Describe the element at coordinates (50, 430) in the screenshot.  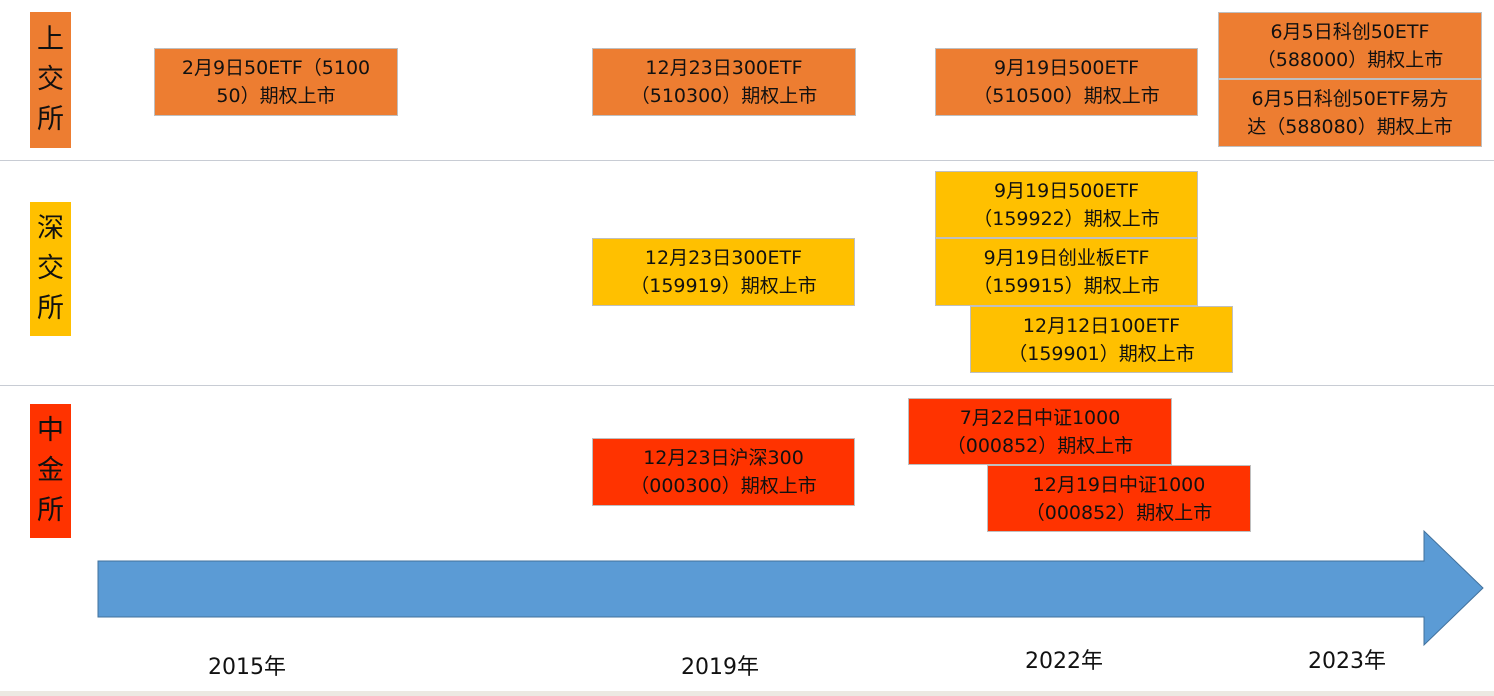
I see `exchange-char: 中` at that location.